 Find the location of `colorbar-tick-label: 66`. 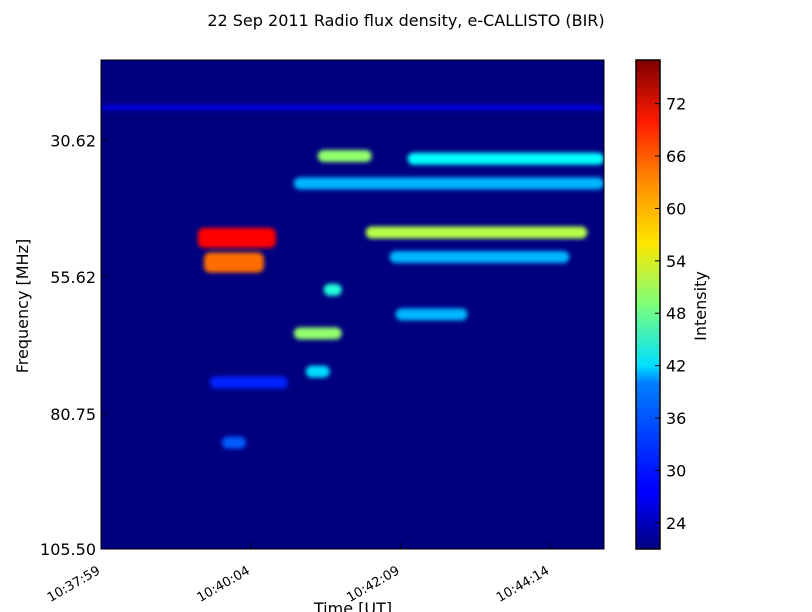

colorbar-tick-label: 66 is located at coordinates (676, 156).